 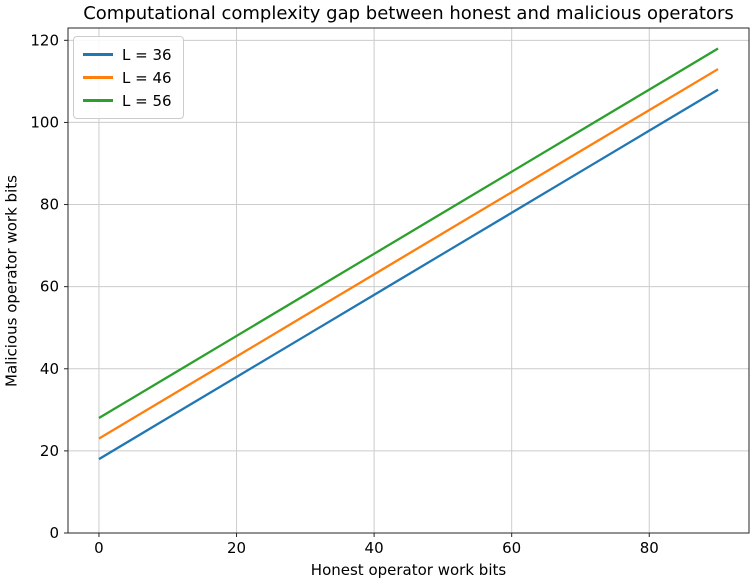 I want to click on legend: L = 36 L = 46 L = 56, so click(x=128, y=77).